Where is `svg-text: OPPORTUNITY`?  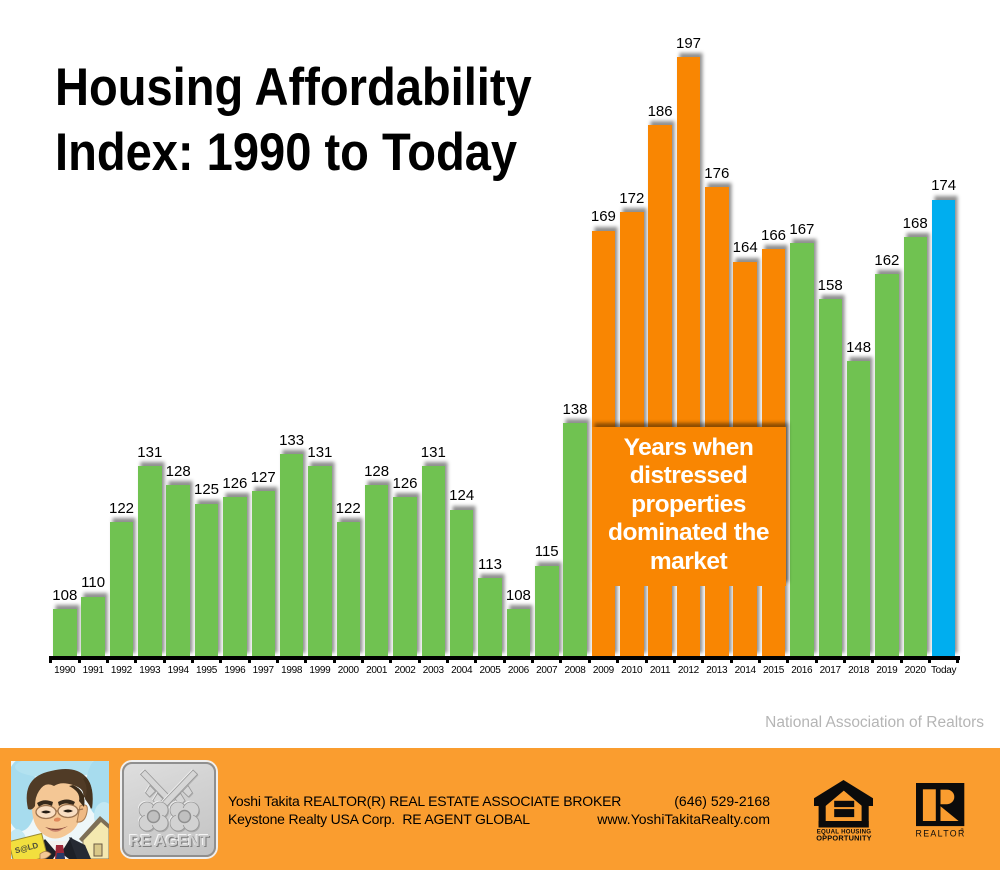
svg-text: OPPORTUNITY is located at coordinates (844, 837).